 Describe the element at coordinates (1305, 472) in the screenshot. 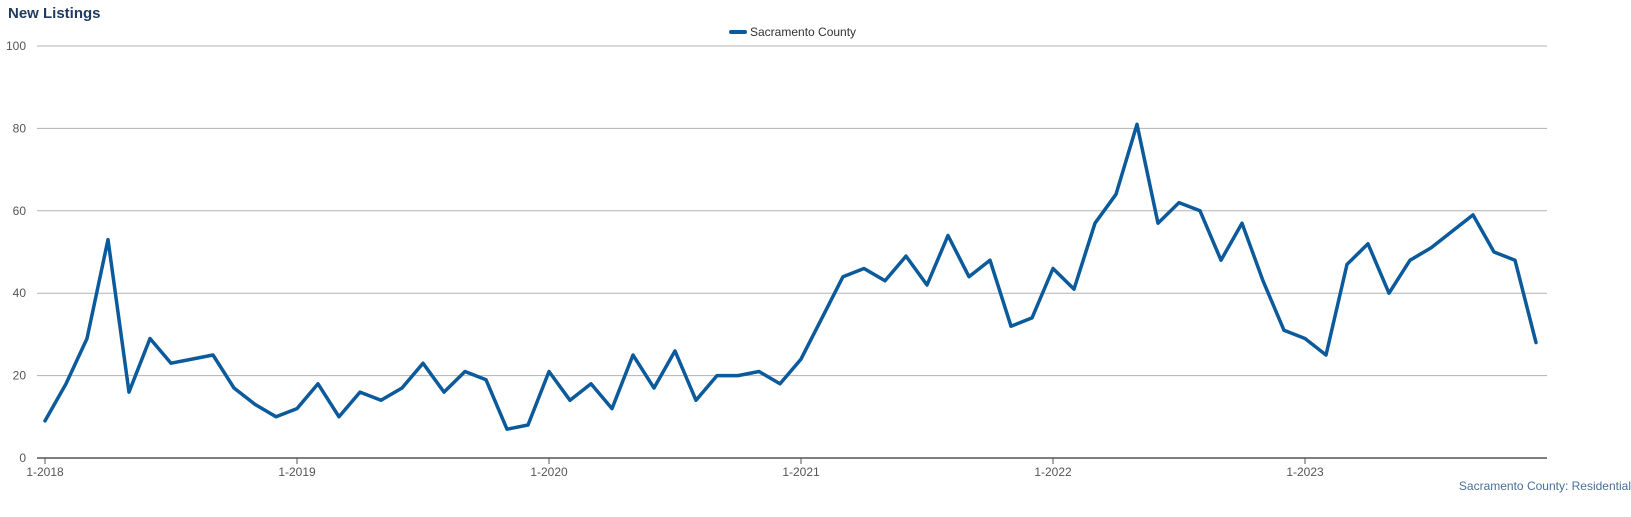

I see `x-tick-label: 1-2023` at that location.